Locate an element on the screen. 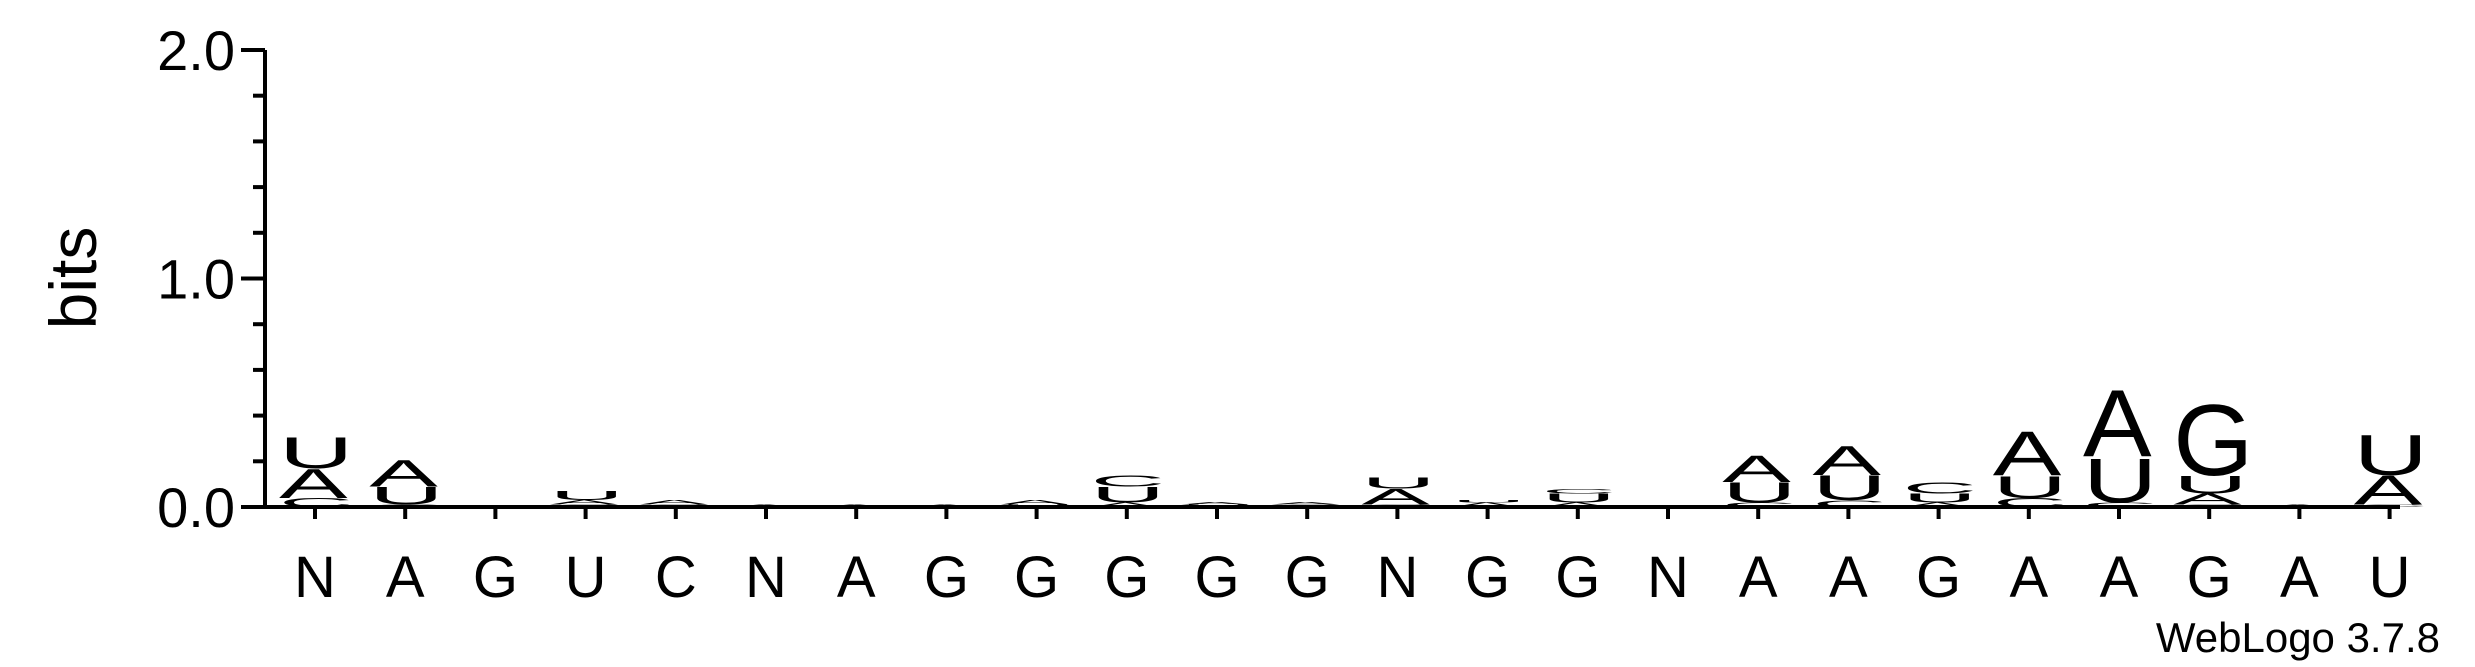 The image size is (2475, 667). weblogo-credit: WebLogo 3.7.8 is located at coordinates (2298, 637).